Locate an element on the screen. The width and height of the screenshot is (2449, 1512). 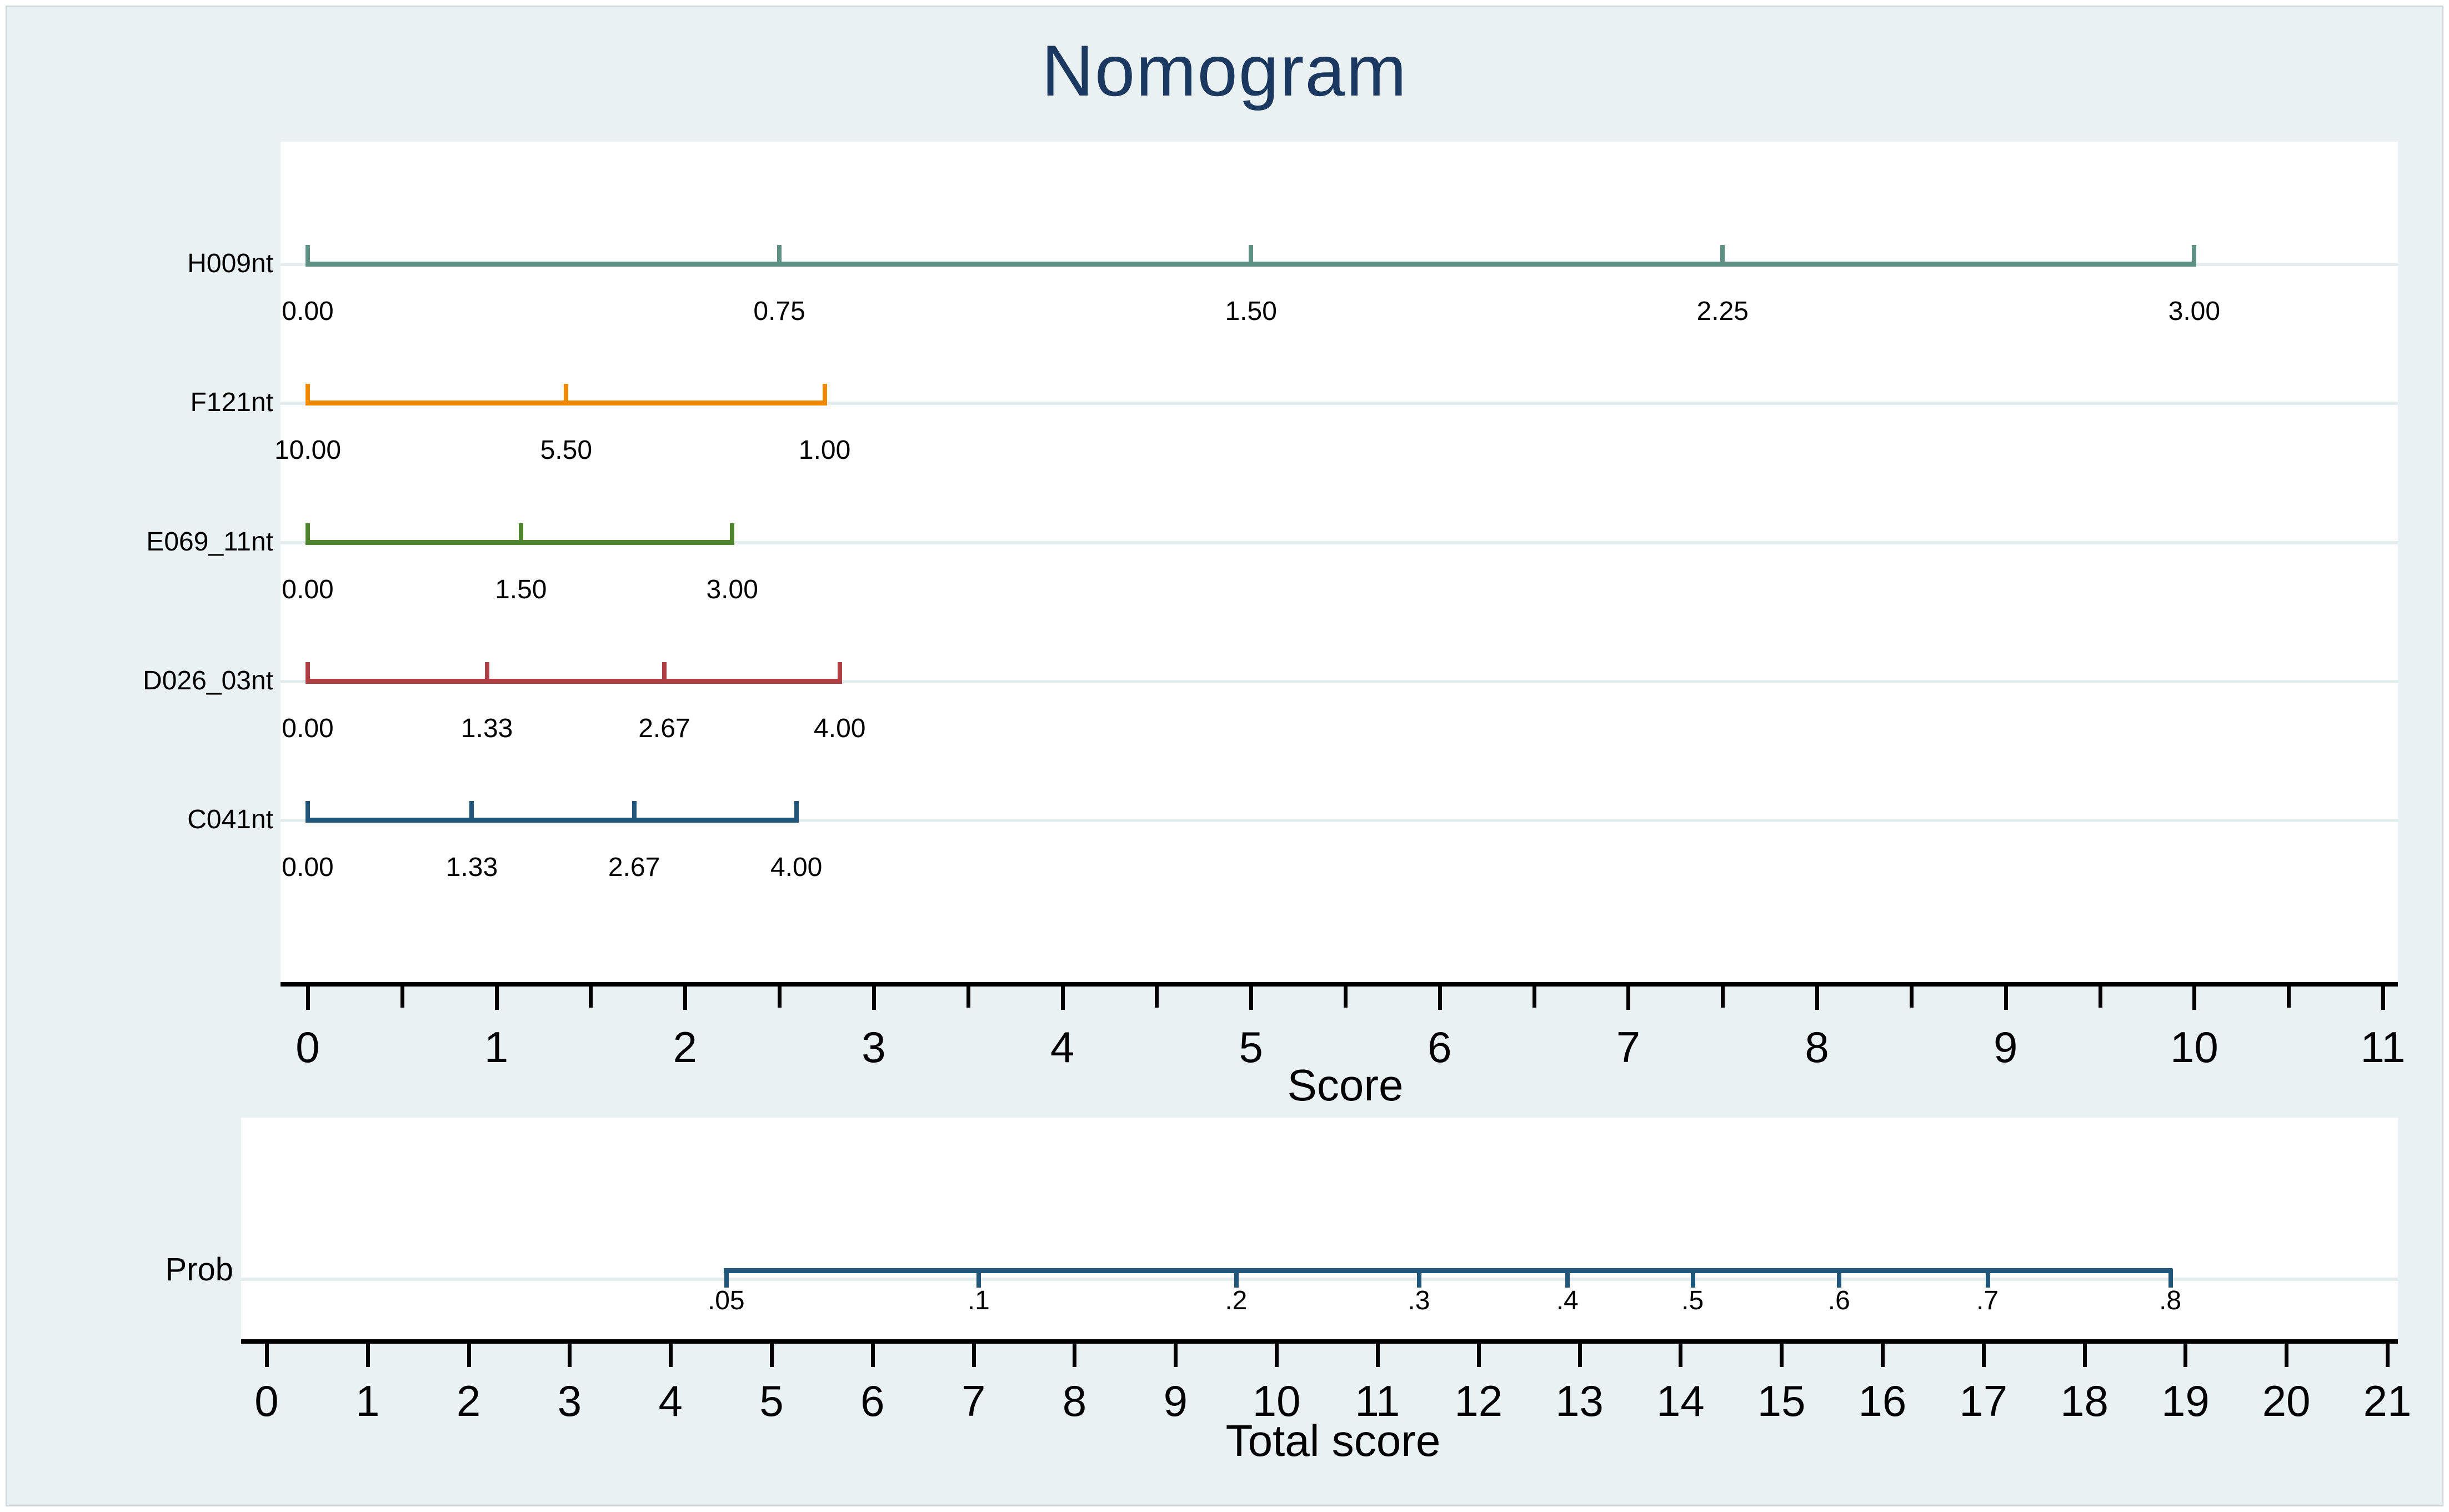
total-score-axis-tick-label: 4 is located at coordinates (670, 1400).